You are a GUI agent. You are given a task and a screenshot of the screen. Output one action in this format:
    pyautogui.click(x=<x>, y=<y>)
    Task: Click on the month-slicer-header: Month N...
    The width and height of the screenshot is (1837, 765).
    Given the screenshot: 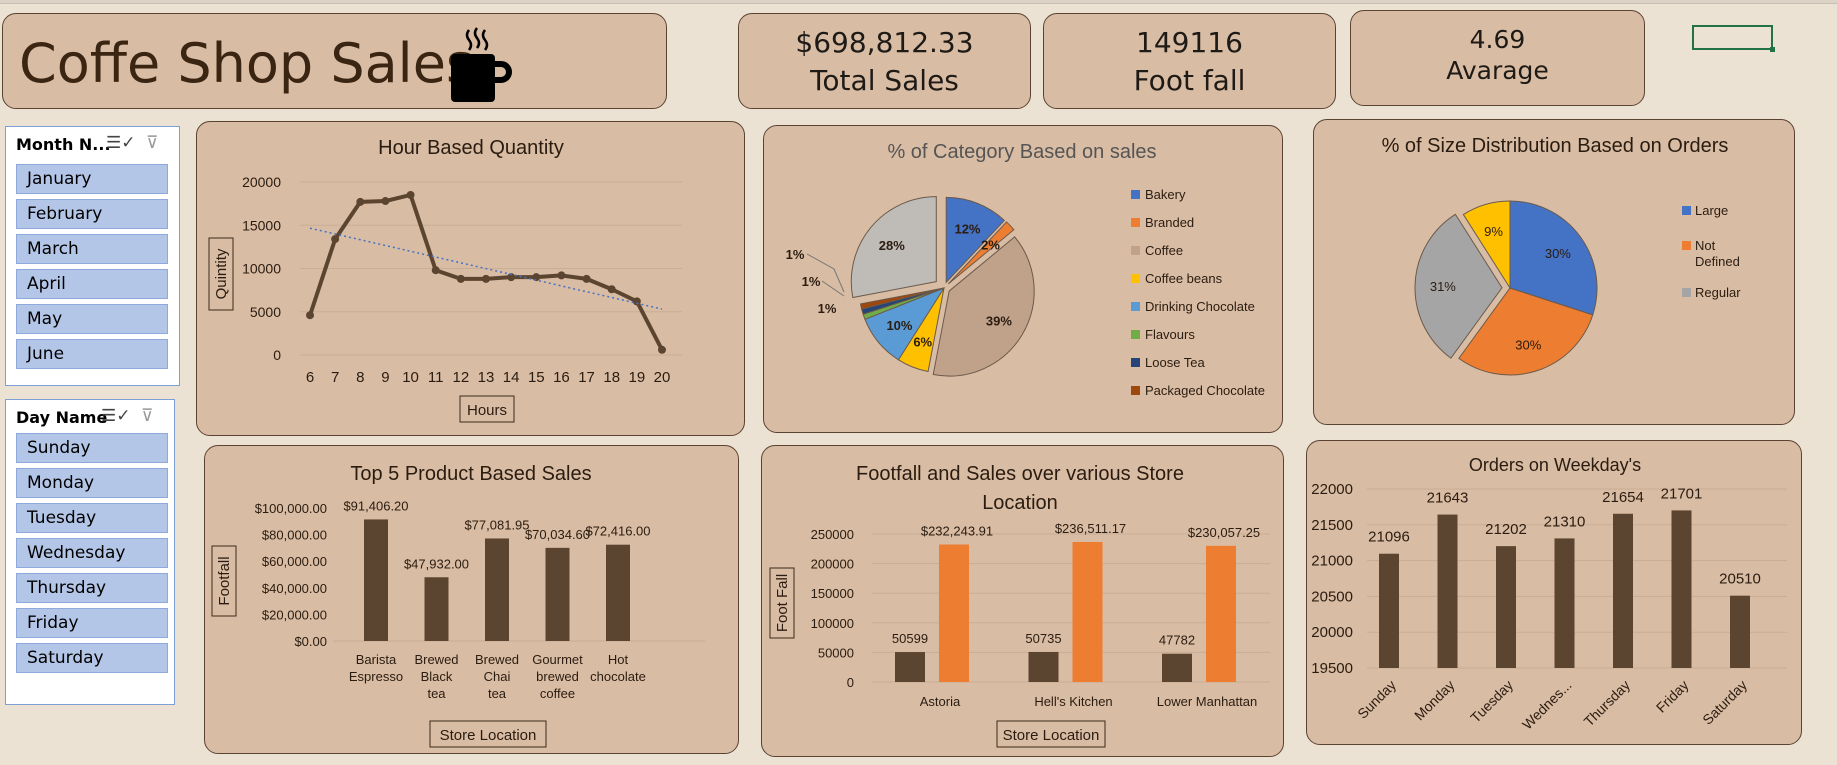 What is the action you would take?
    pyautogui.click(x=63, y=144)
    